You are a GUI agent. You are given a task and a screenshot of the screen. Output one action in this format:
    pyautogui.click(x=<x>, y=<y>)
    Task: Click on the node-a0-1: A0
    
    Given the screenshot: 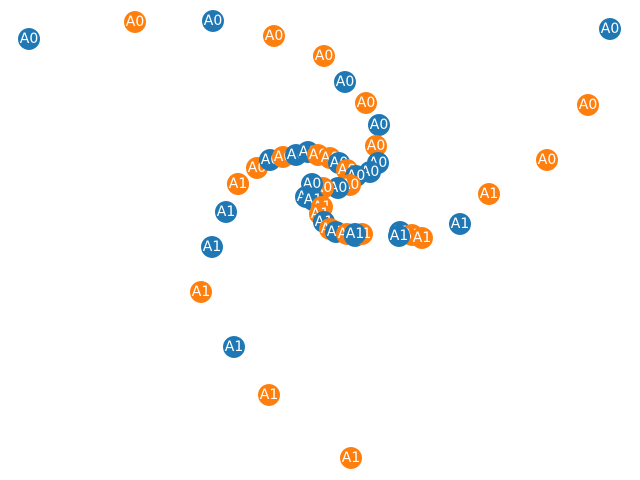 What is the action you would take?
    pyautogui.click(x=135, y=22)
    